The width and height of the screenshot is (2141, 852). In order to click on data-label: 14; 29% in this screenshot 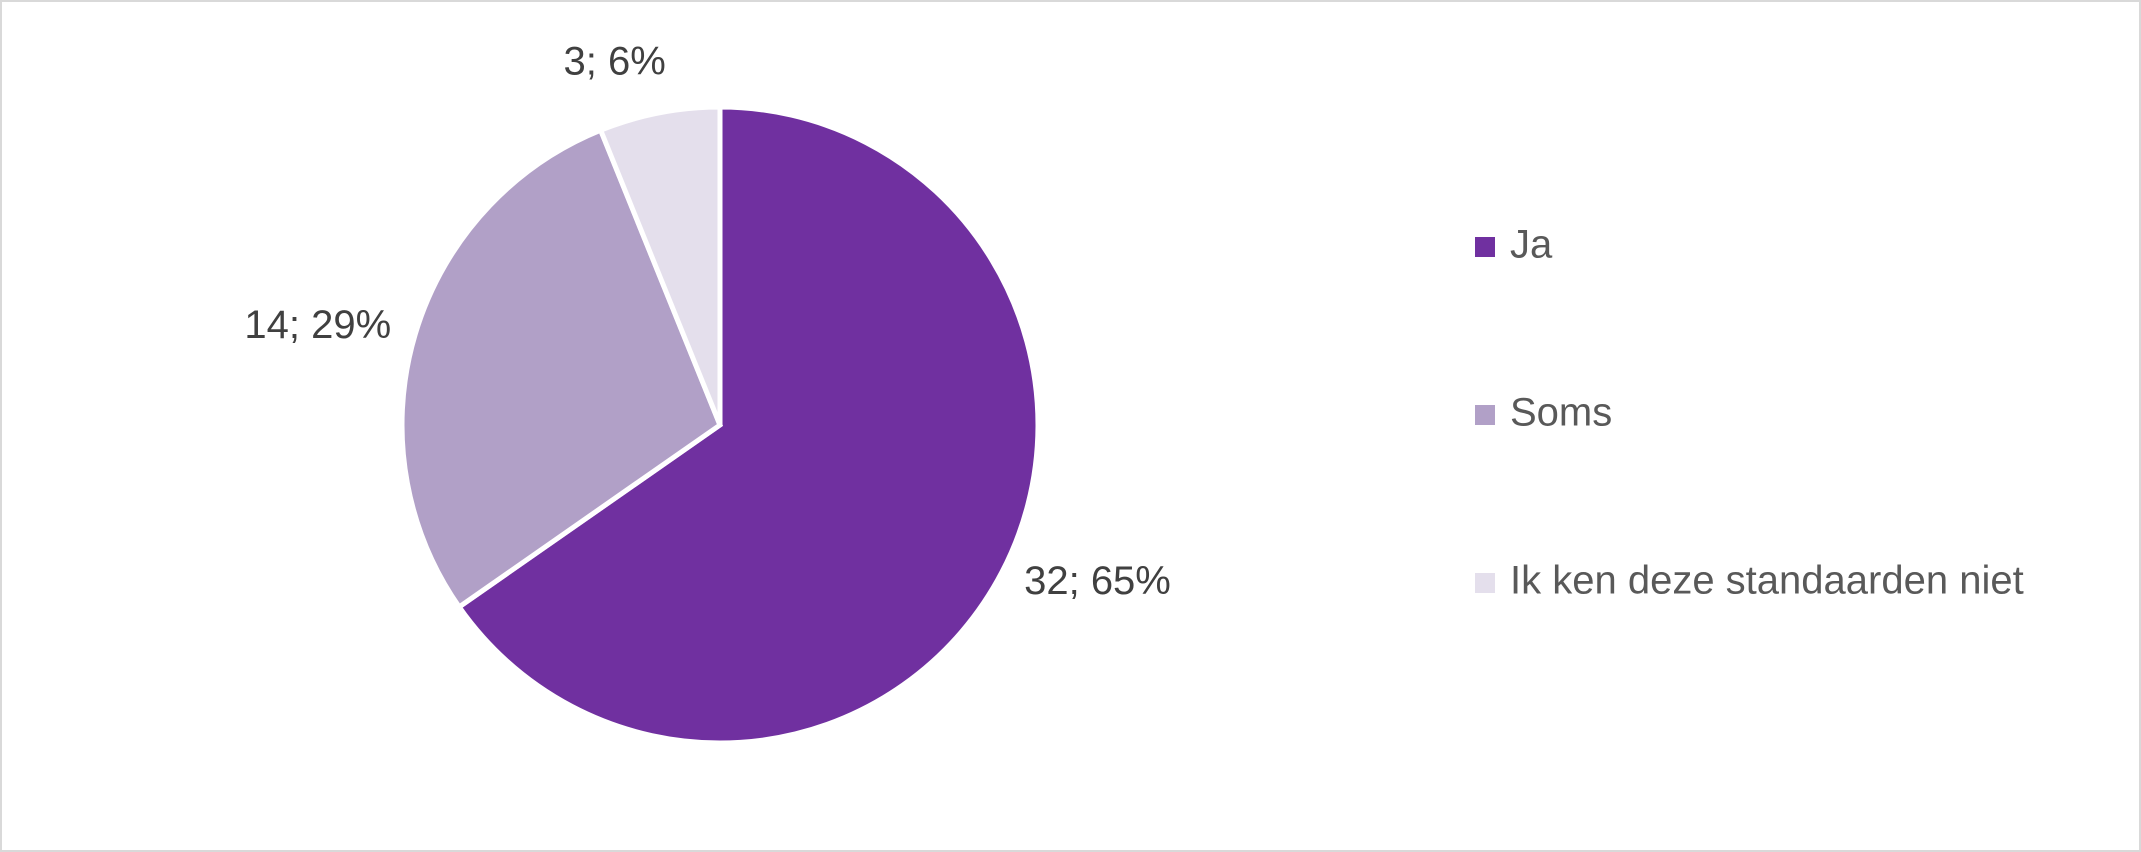, I will do `click(317, 325)`.